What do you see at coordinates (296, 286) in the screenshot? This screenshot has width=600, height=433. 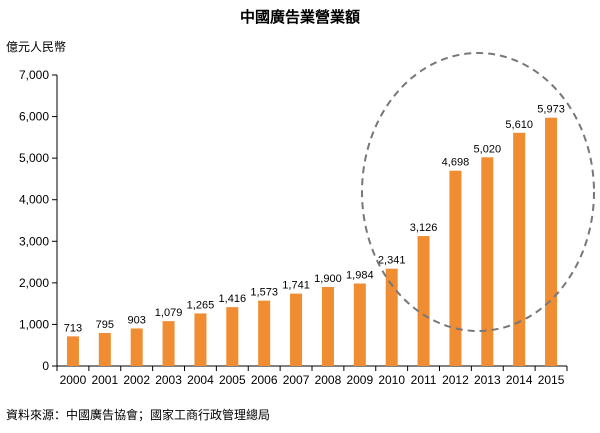 I see `data-label: 1,741` at bounding box center [296, 286].